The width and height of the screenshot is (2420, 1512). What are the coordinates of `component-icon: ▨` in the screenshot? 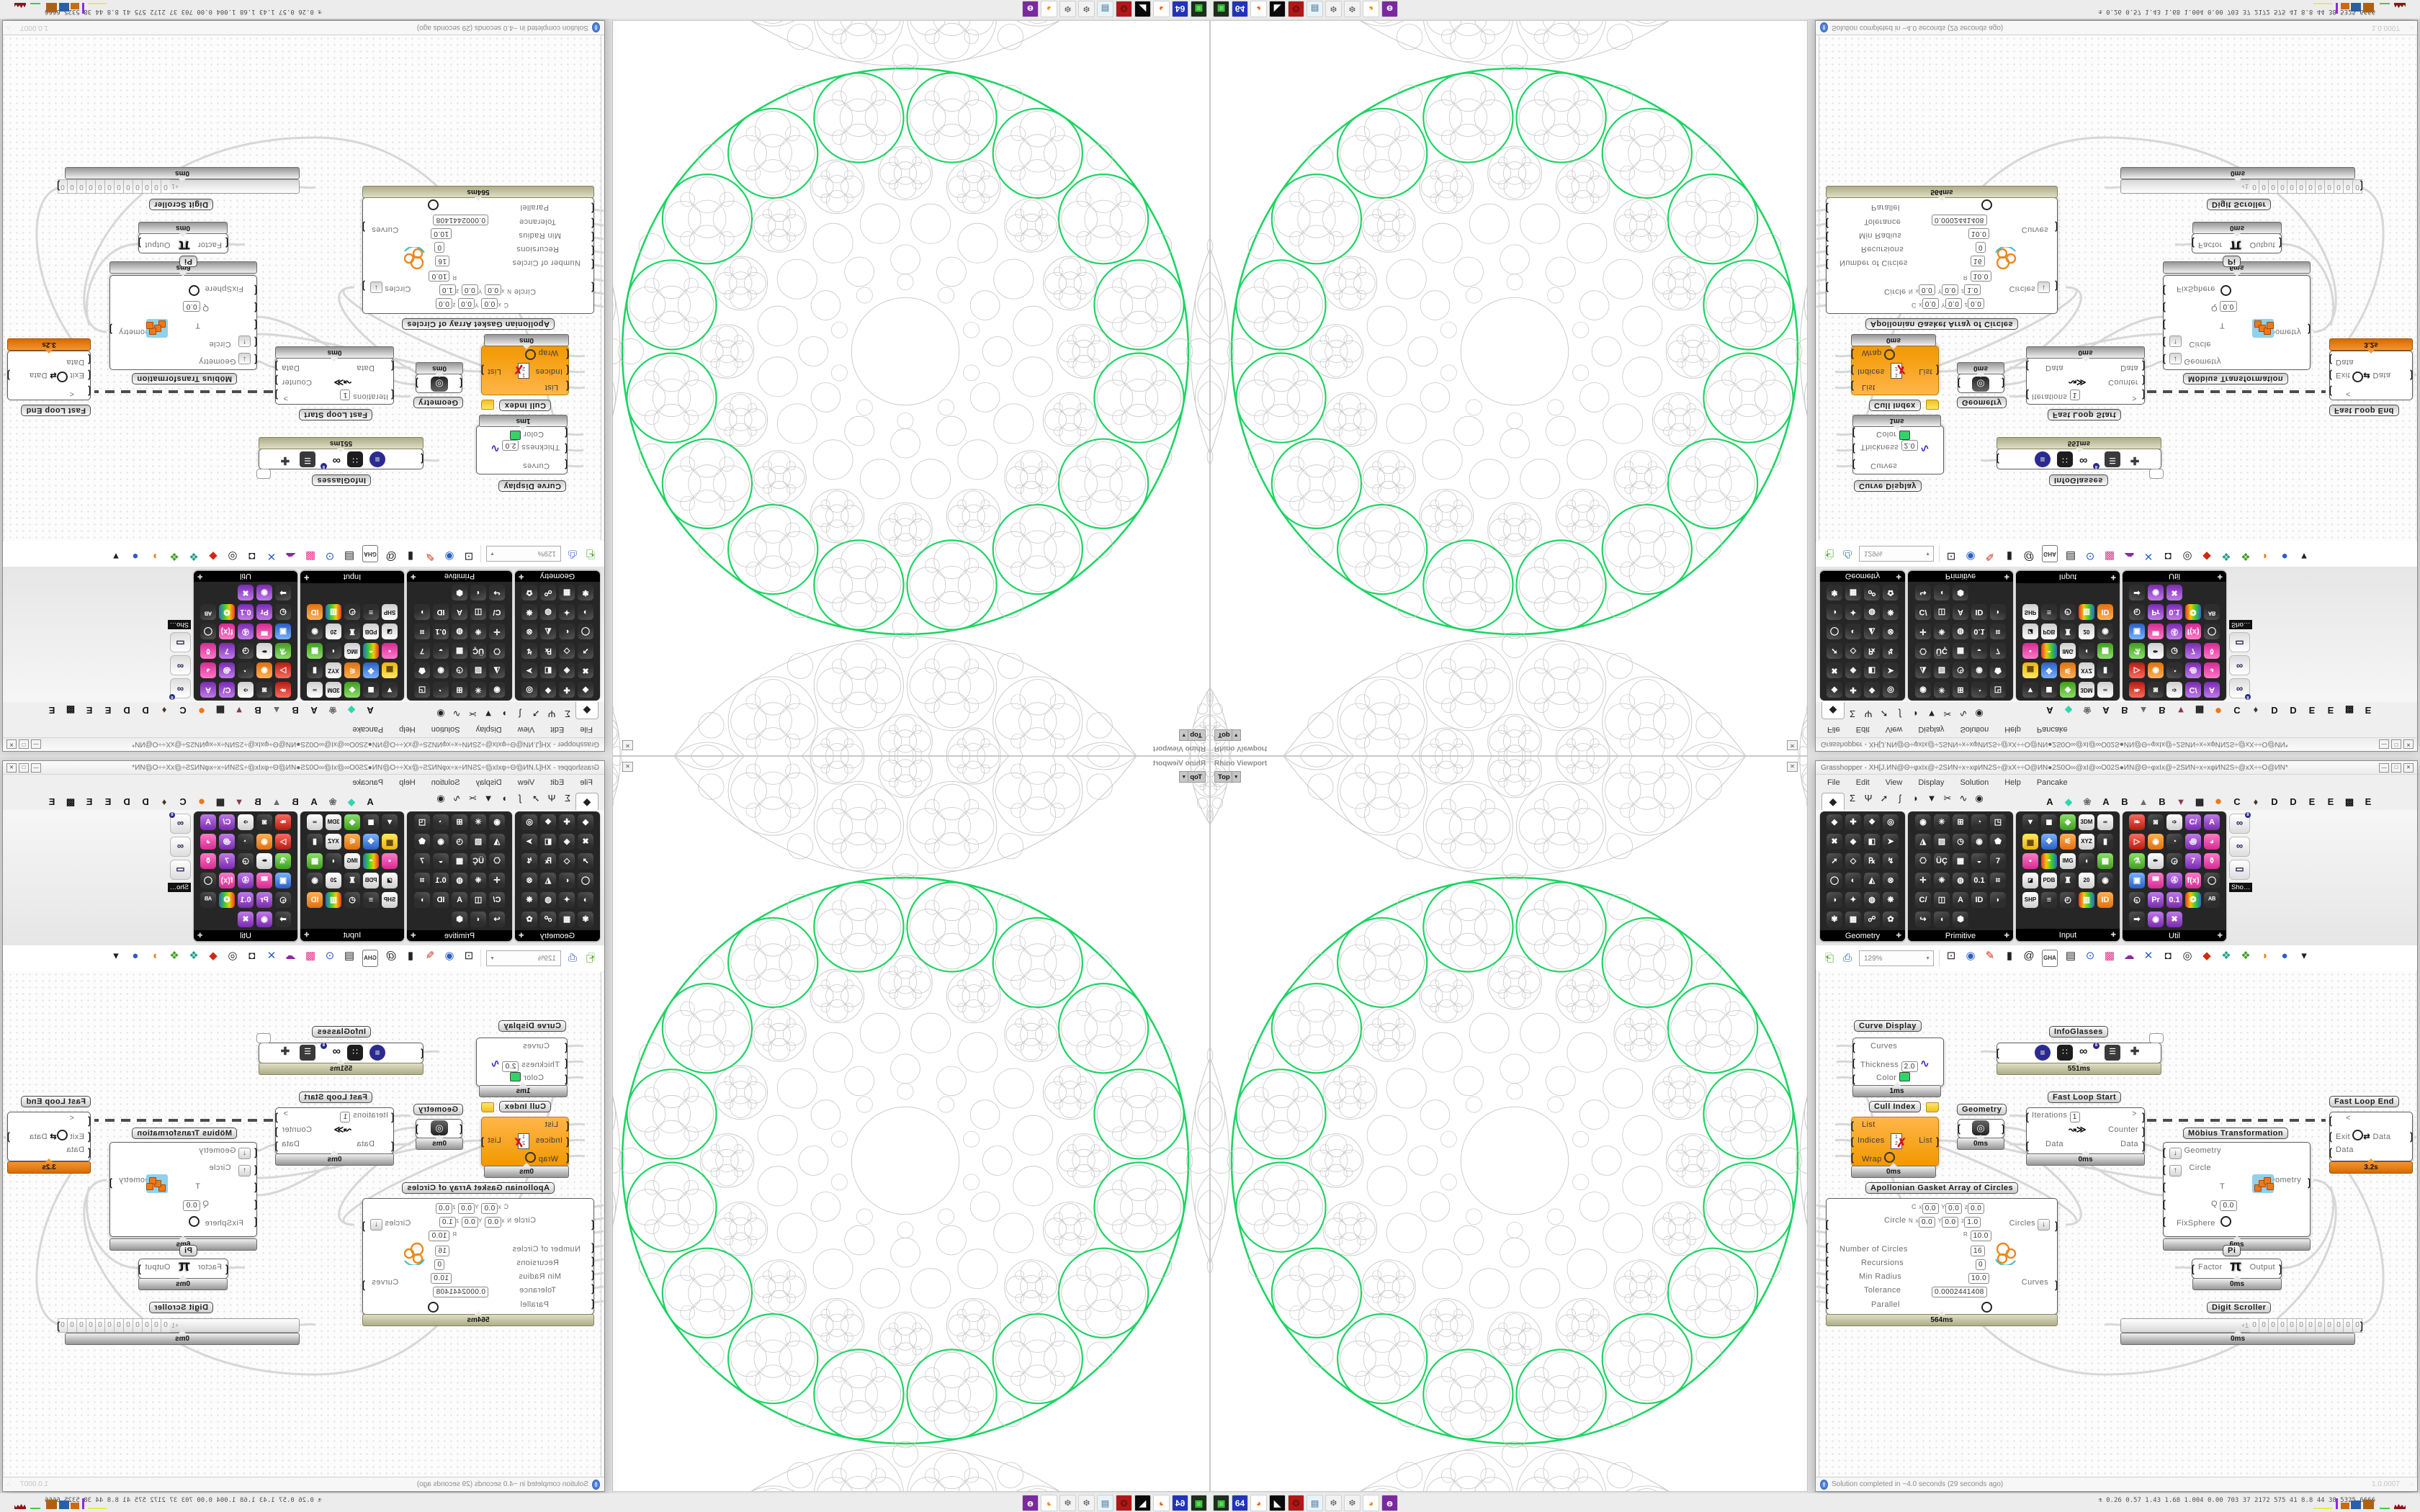 It's located at (478, 842).